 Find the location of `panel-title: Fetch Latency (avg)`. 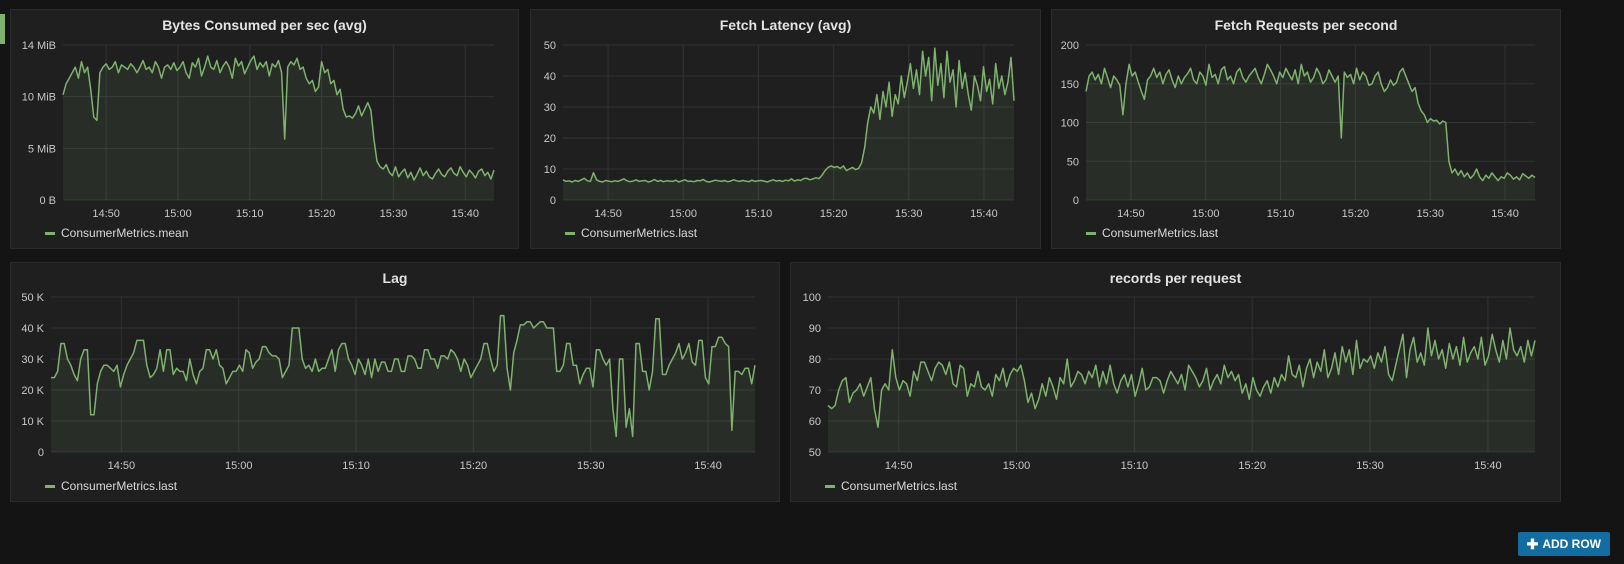

panel-title: Fetch Latency (avg) is located at coordinates (785, 25).